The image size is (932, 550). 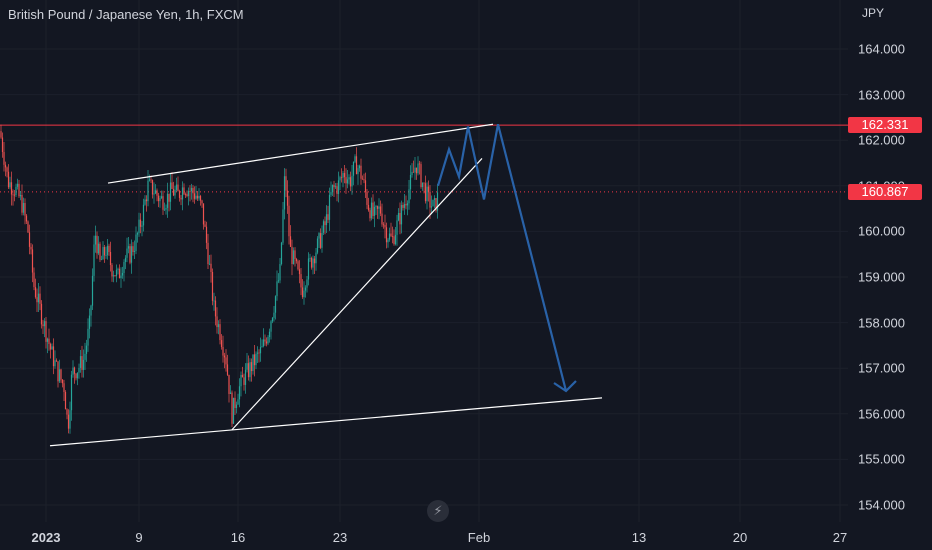 I want to click on y-tick-label: 157.000, so click(x=881, y=368).